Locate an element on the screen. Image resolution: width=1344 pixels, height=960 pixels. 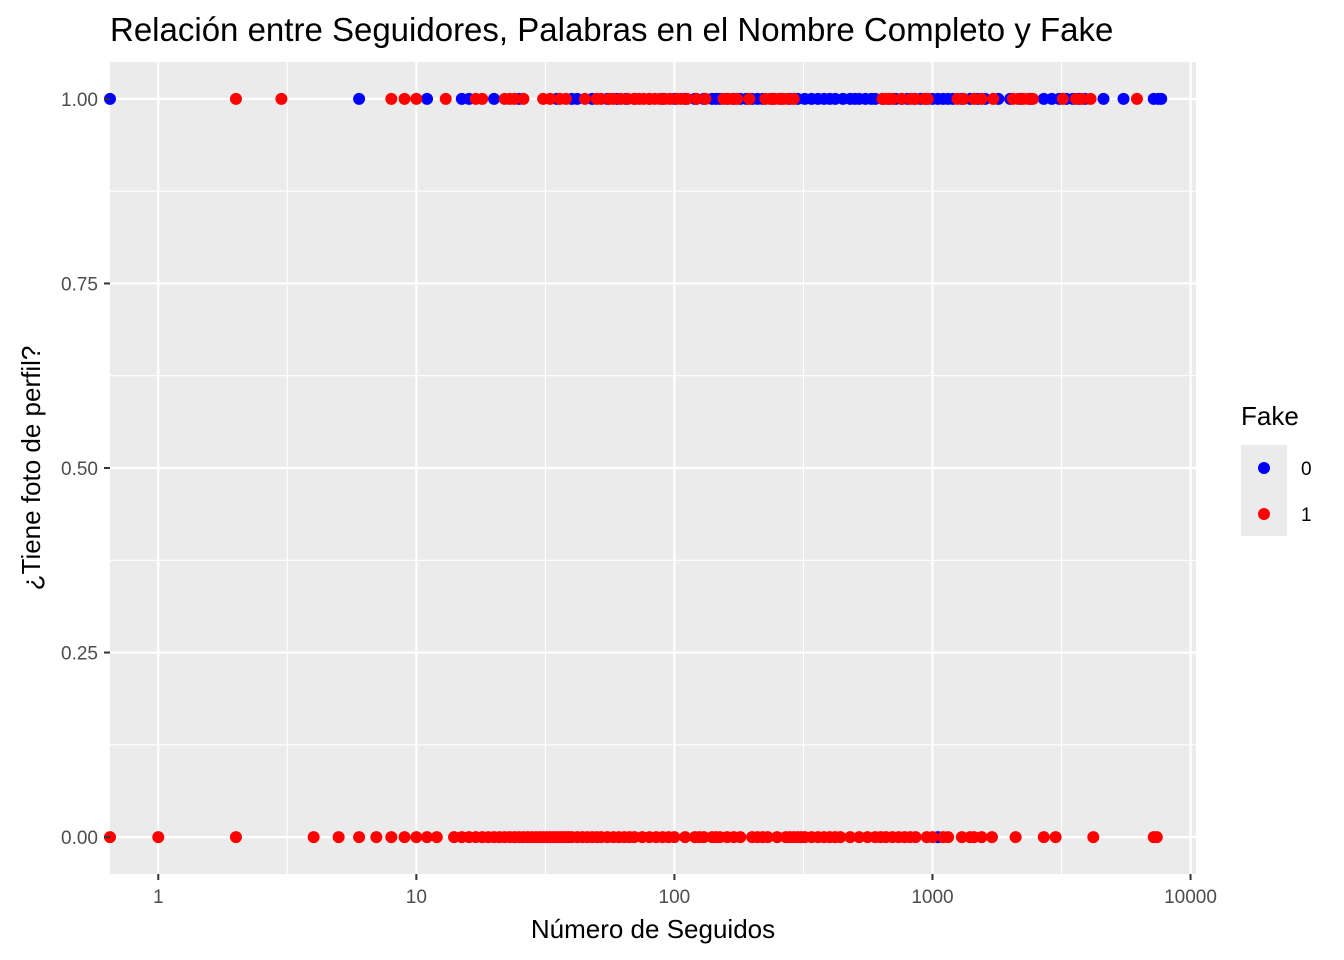
y-tick-label: 0.75 is located at coordinates (79, 284).